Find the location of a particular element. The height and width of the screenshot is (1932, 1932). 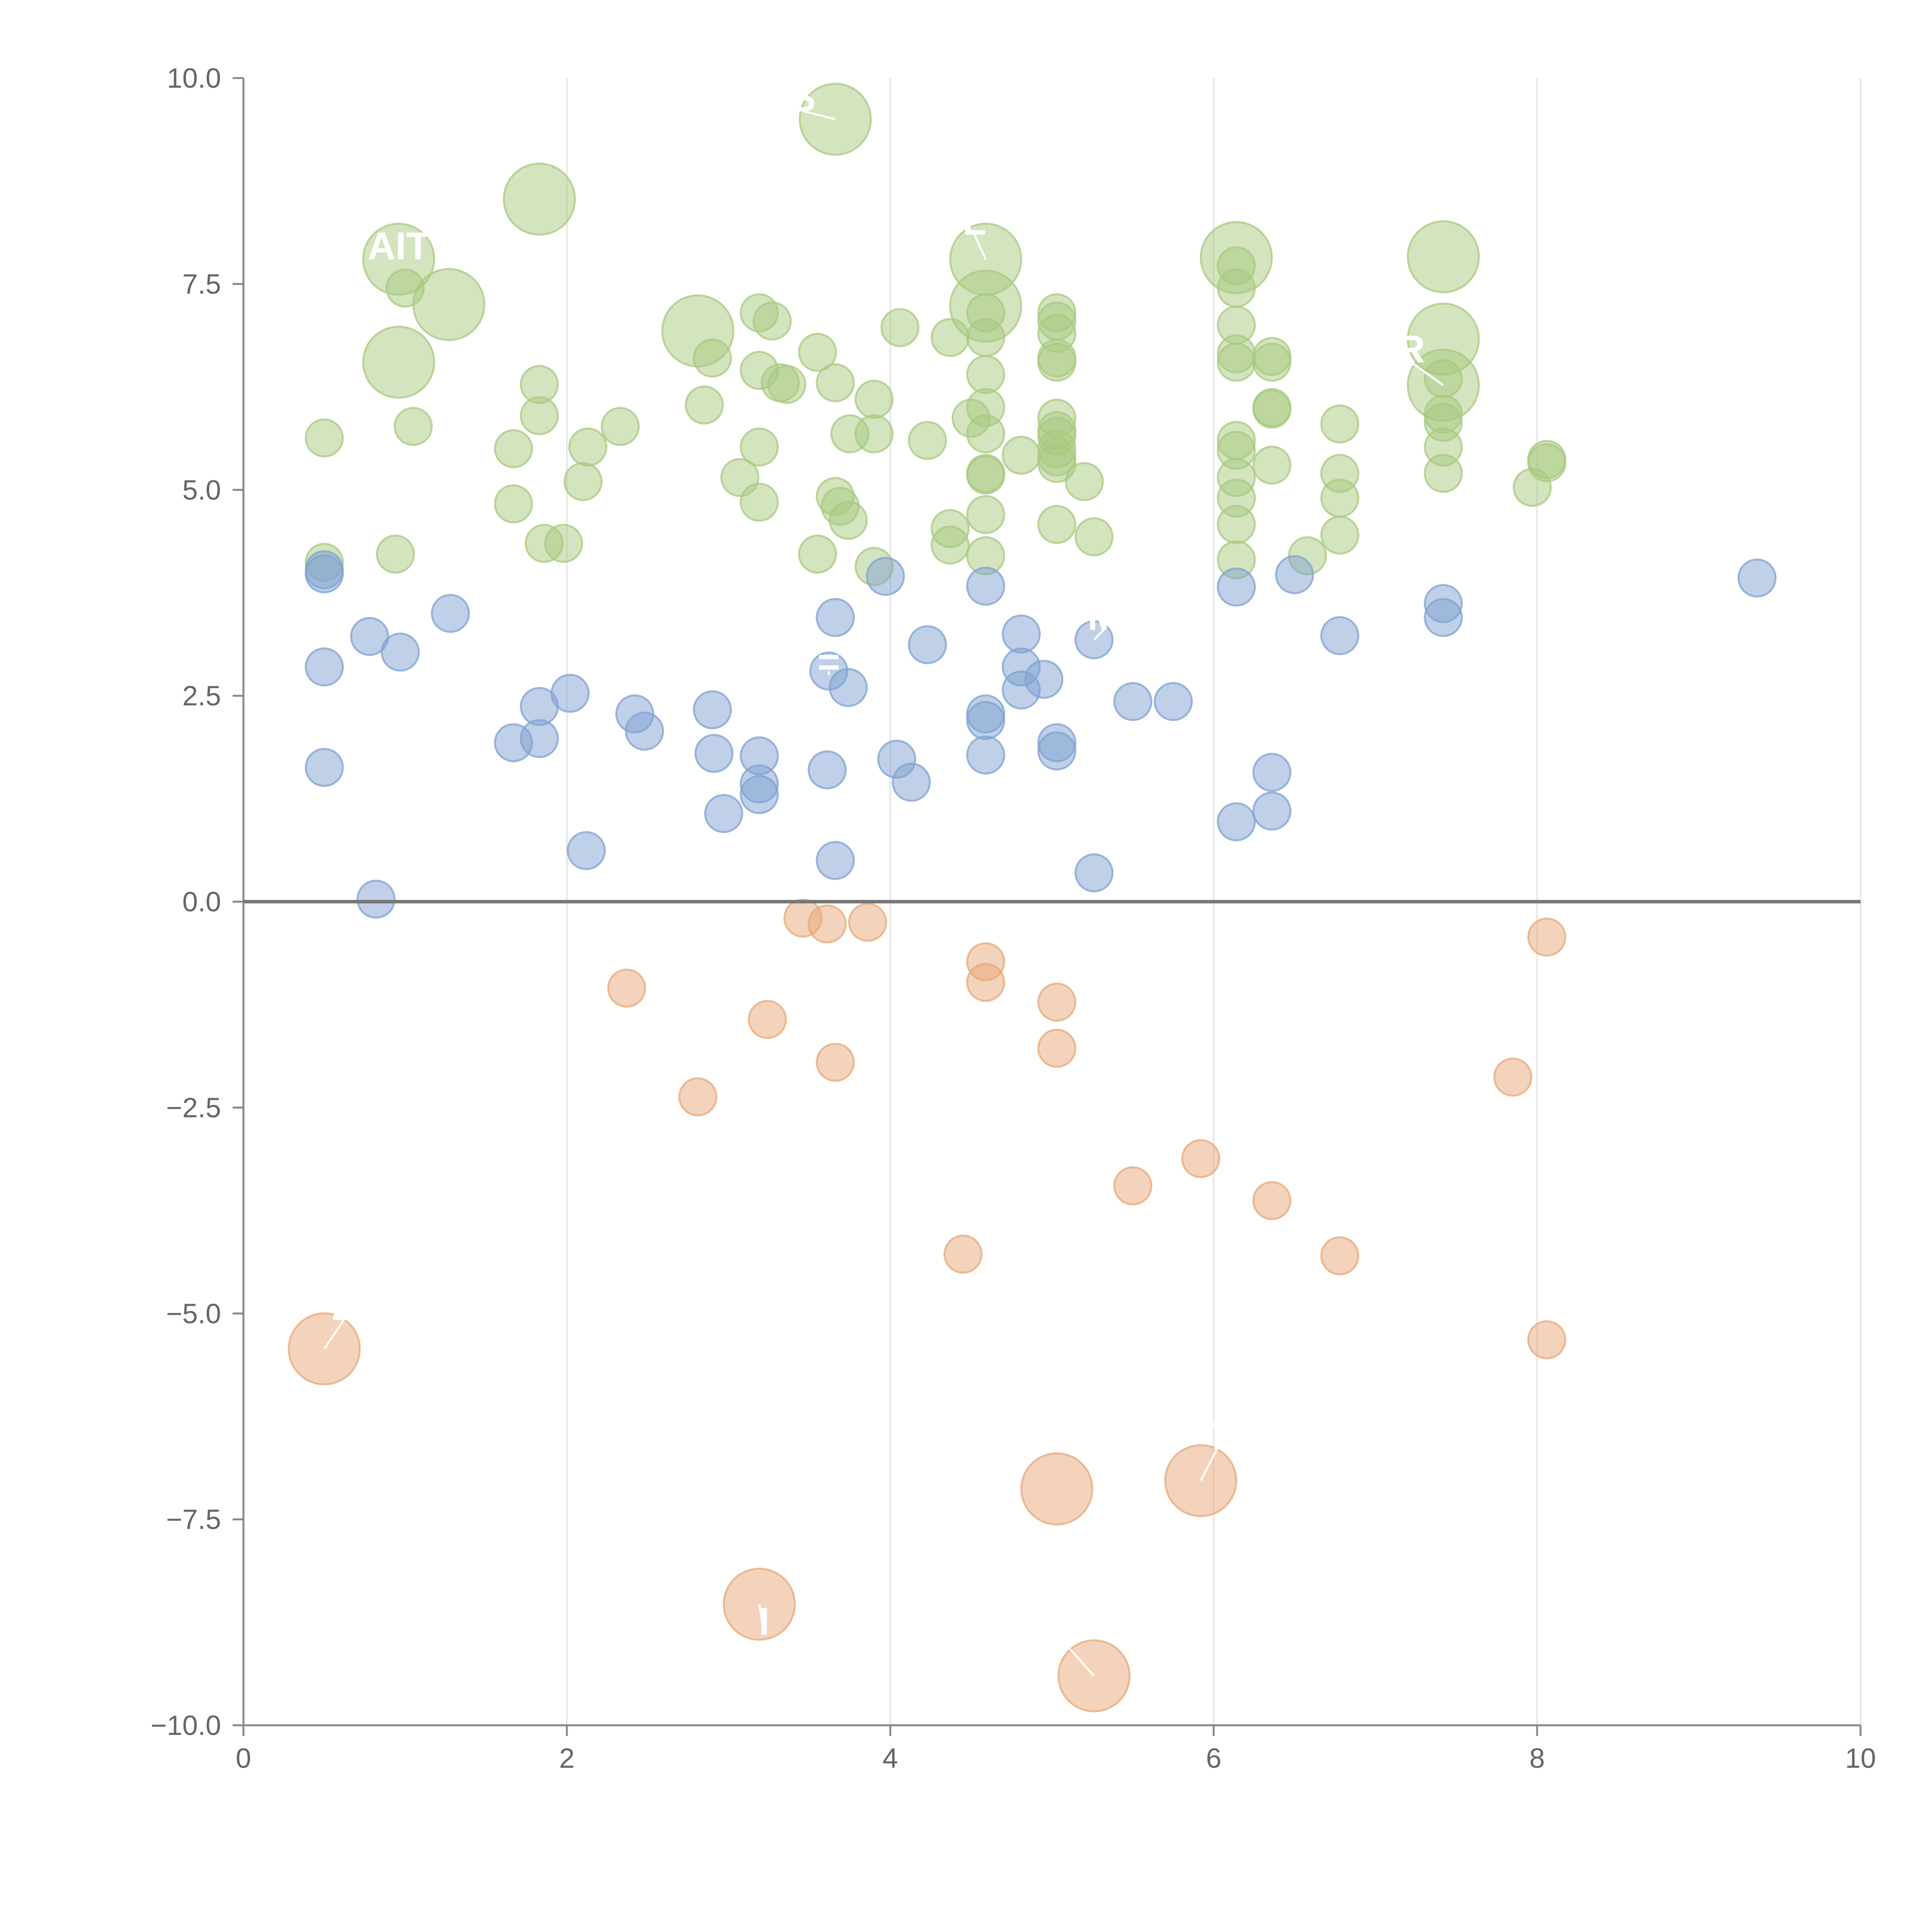

y-tick-label: −5.0 is located at coordinates (193, 1313).